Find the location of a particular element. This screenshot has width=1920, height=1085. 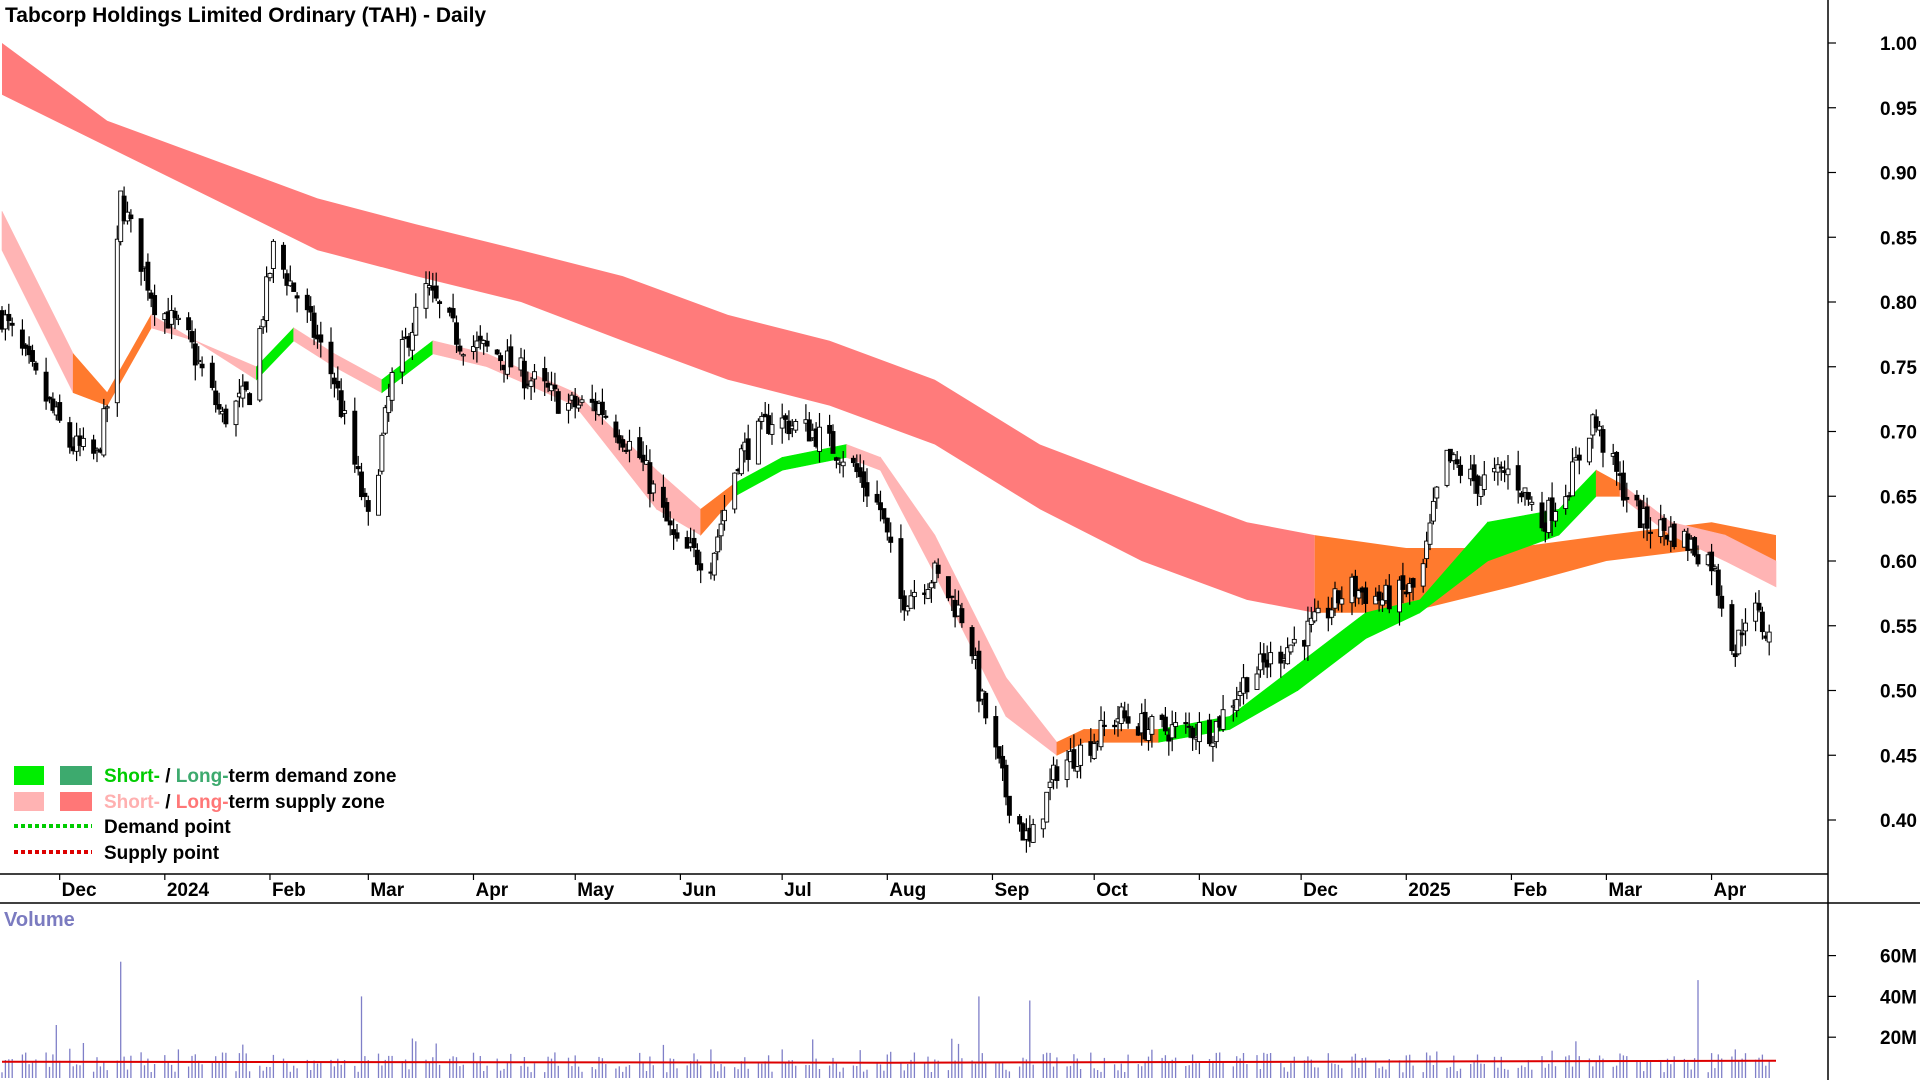

y-tick-label: 0.80 is located at coordinates (1898, 303).